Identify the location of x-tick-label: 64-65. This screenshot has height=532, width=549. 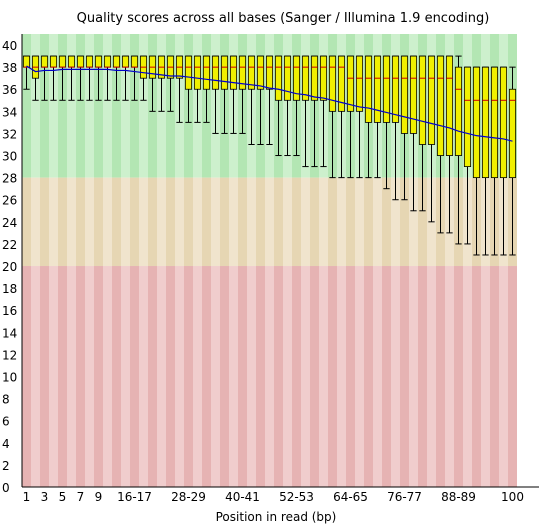
(350, 497).